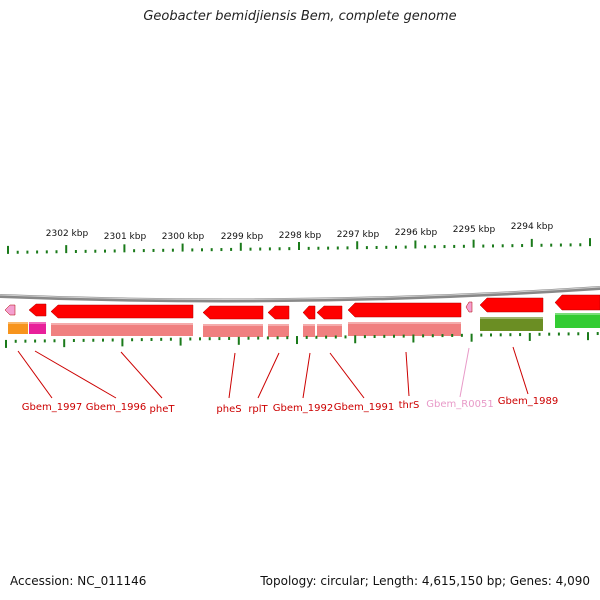  Describe the element at coordinates (309, 330) in the screenshot. I see `category-bar-gbem-1992` at that location.